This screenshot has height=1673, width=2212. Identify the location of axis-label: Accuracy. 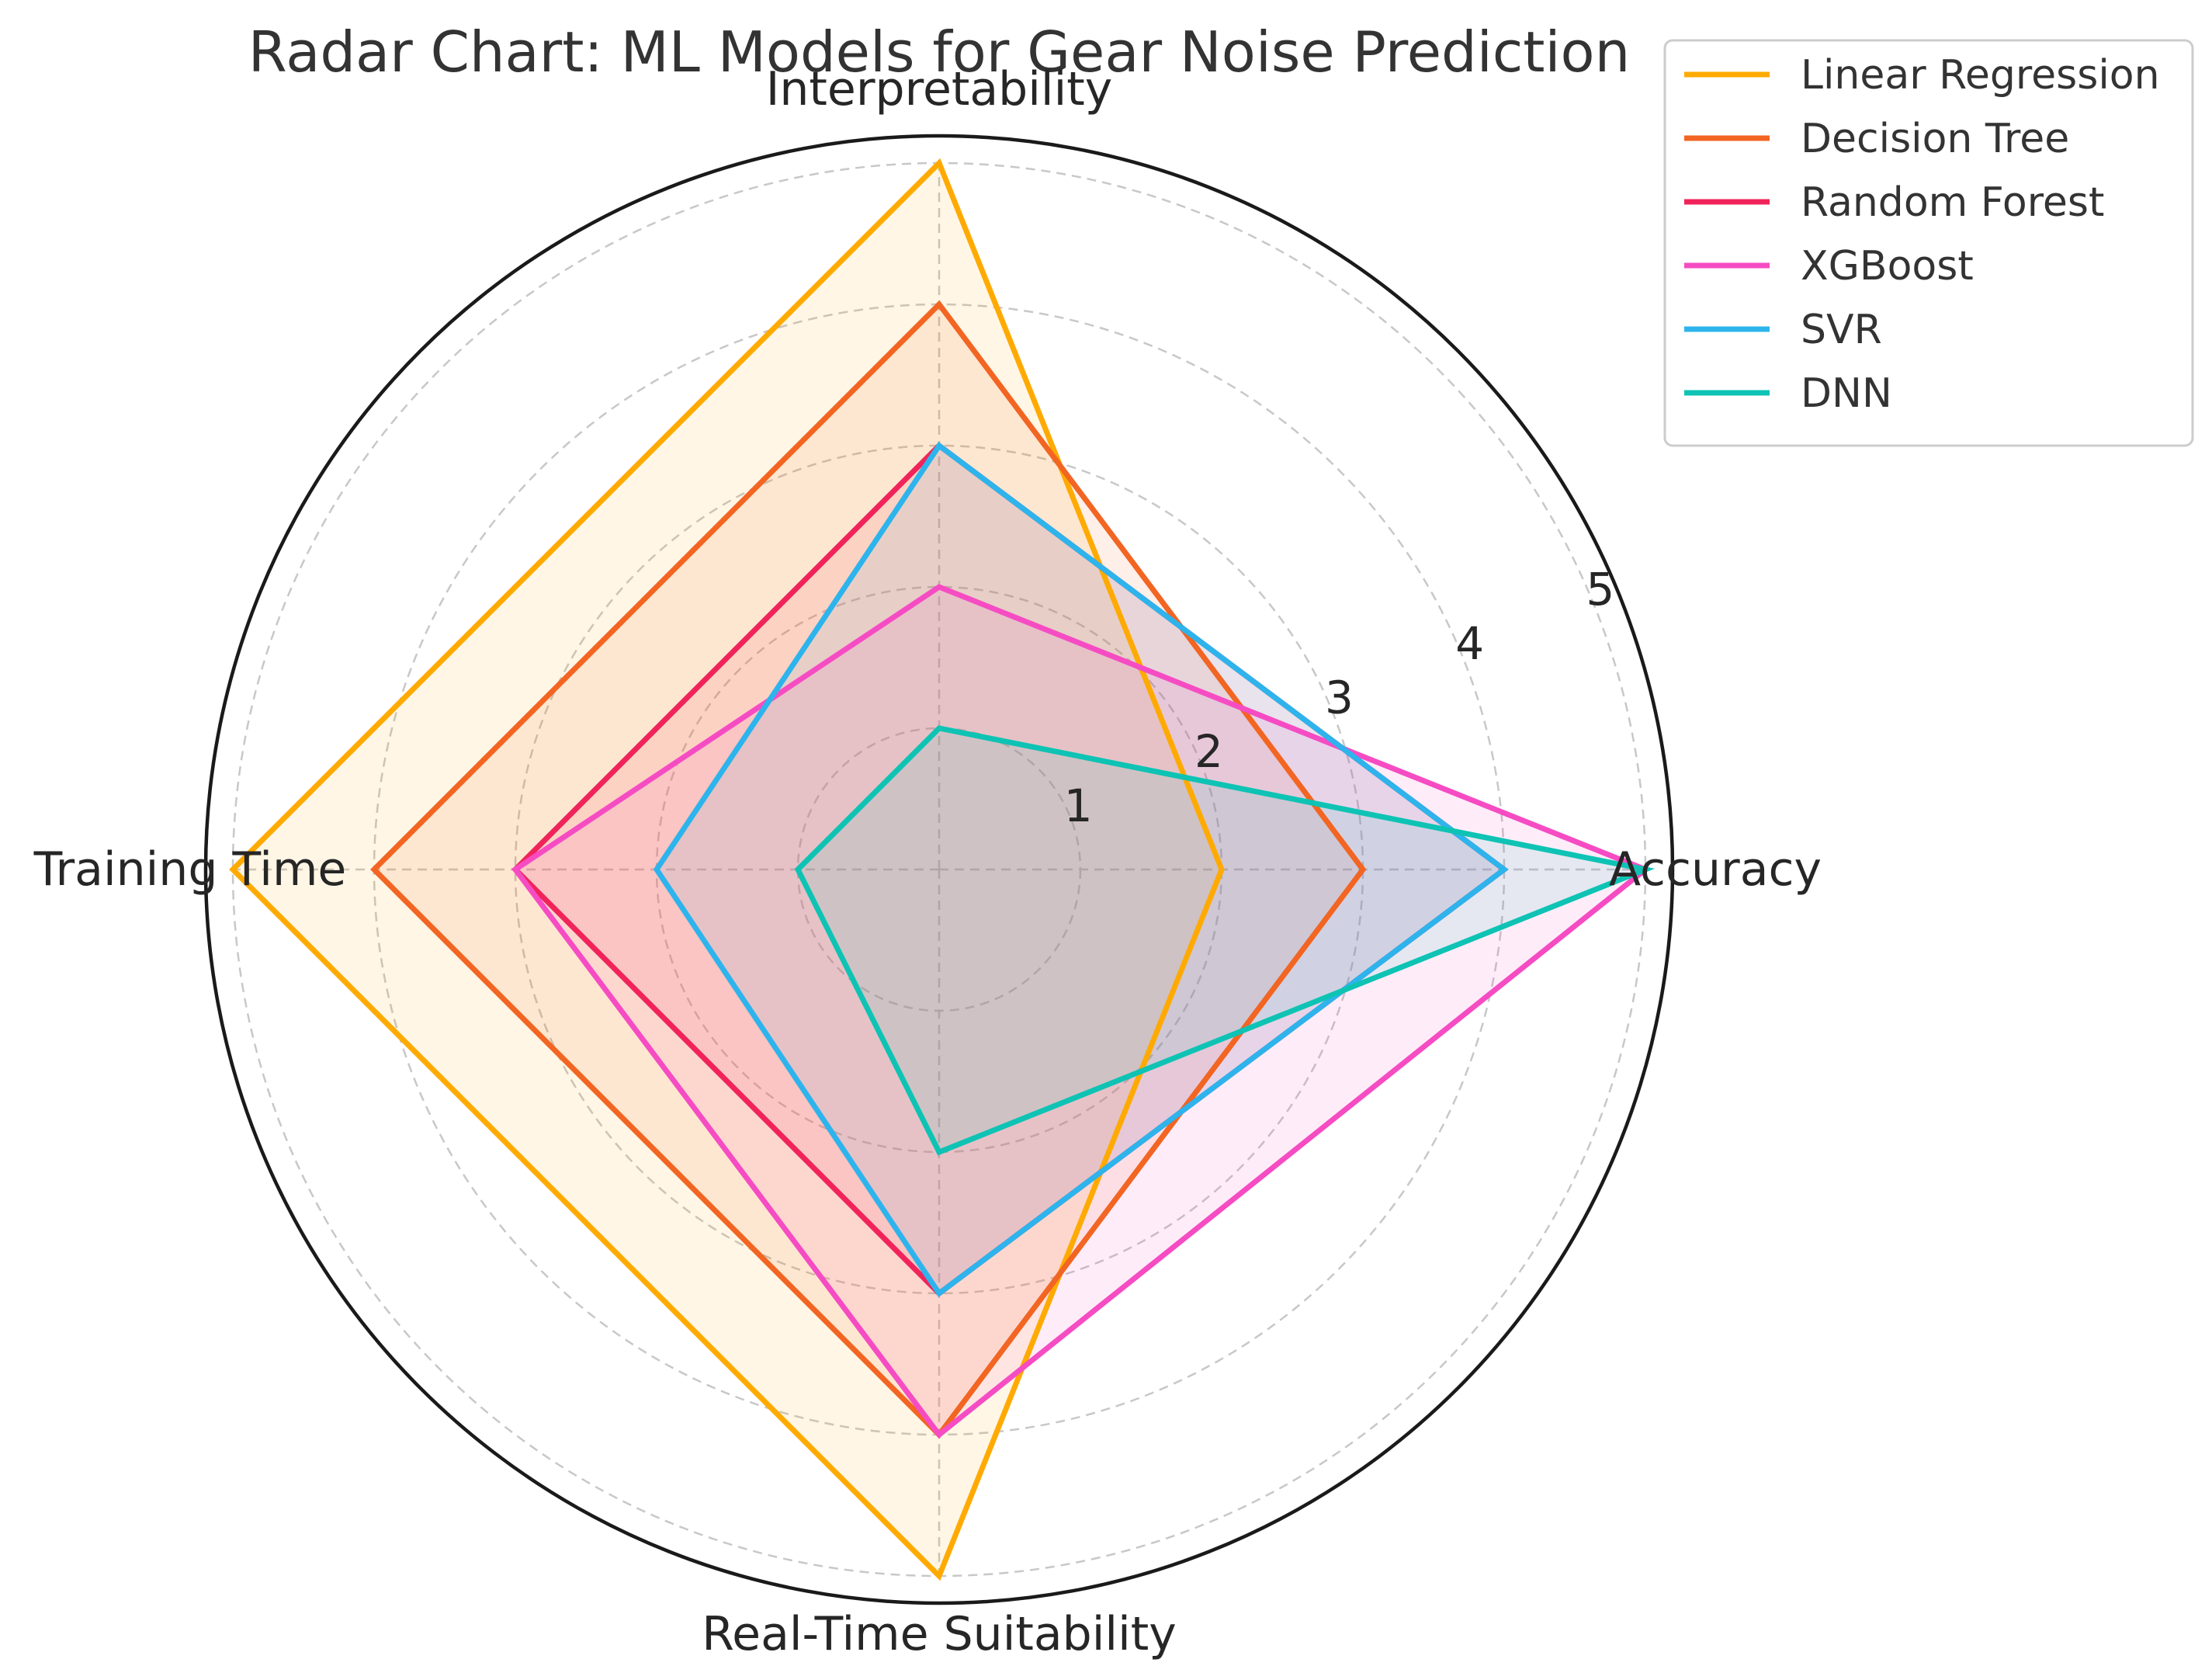
(1715, 869).